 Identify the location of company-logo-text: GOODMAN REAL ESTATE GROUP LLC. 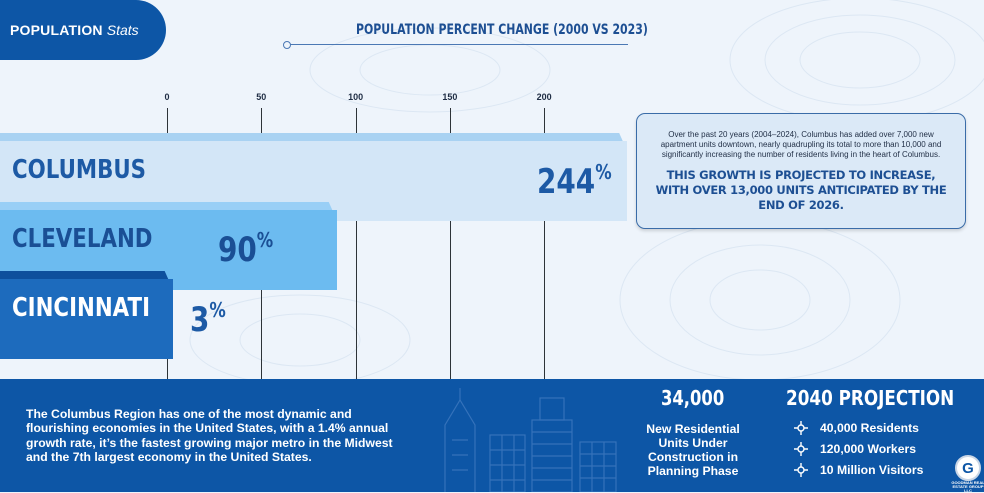
(967, 486).